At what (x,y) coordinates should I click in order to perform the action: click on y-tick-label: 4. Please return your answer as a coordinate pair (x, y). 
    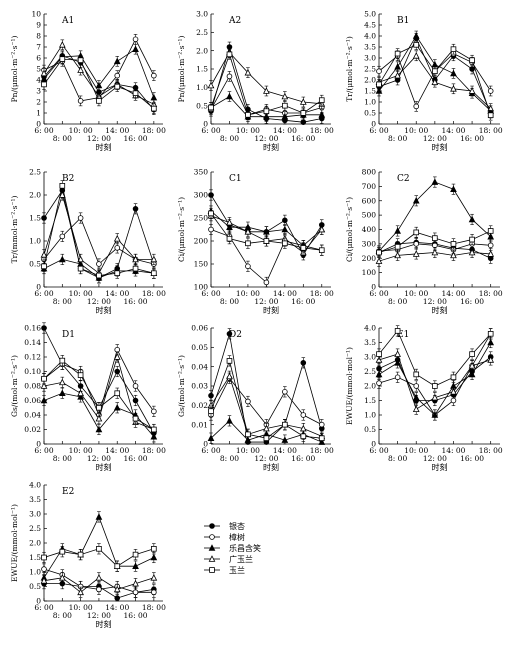
    Looking at the image, I should click on (38, 80).